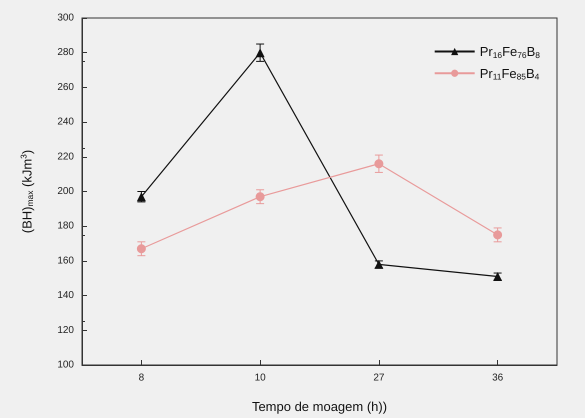  What do you see at coordinates (65, 156) in the screenshot?
I see `y-tick-label: 220` at bounding box center [65, 156].